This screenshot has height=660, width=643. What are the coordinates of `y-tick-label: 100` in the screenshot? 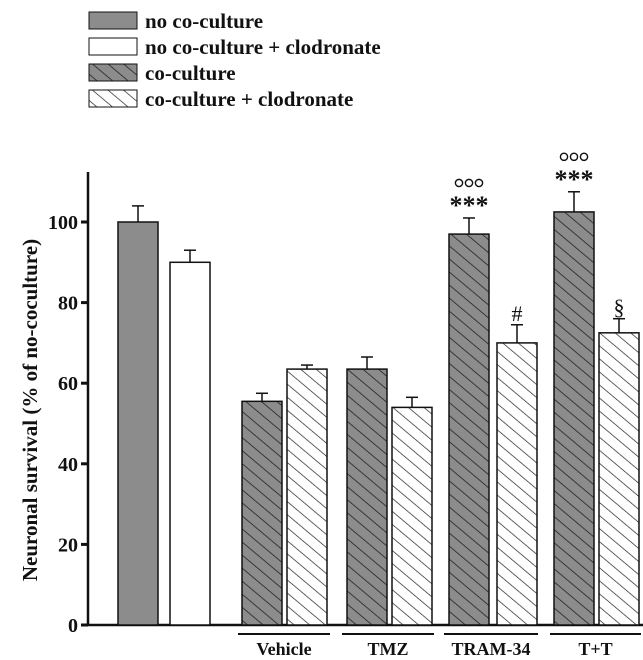 It's located at (63, 223).